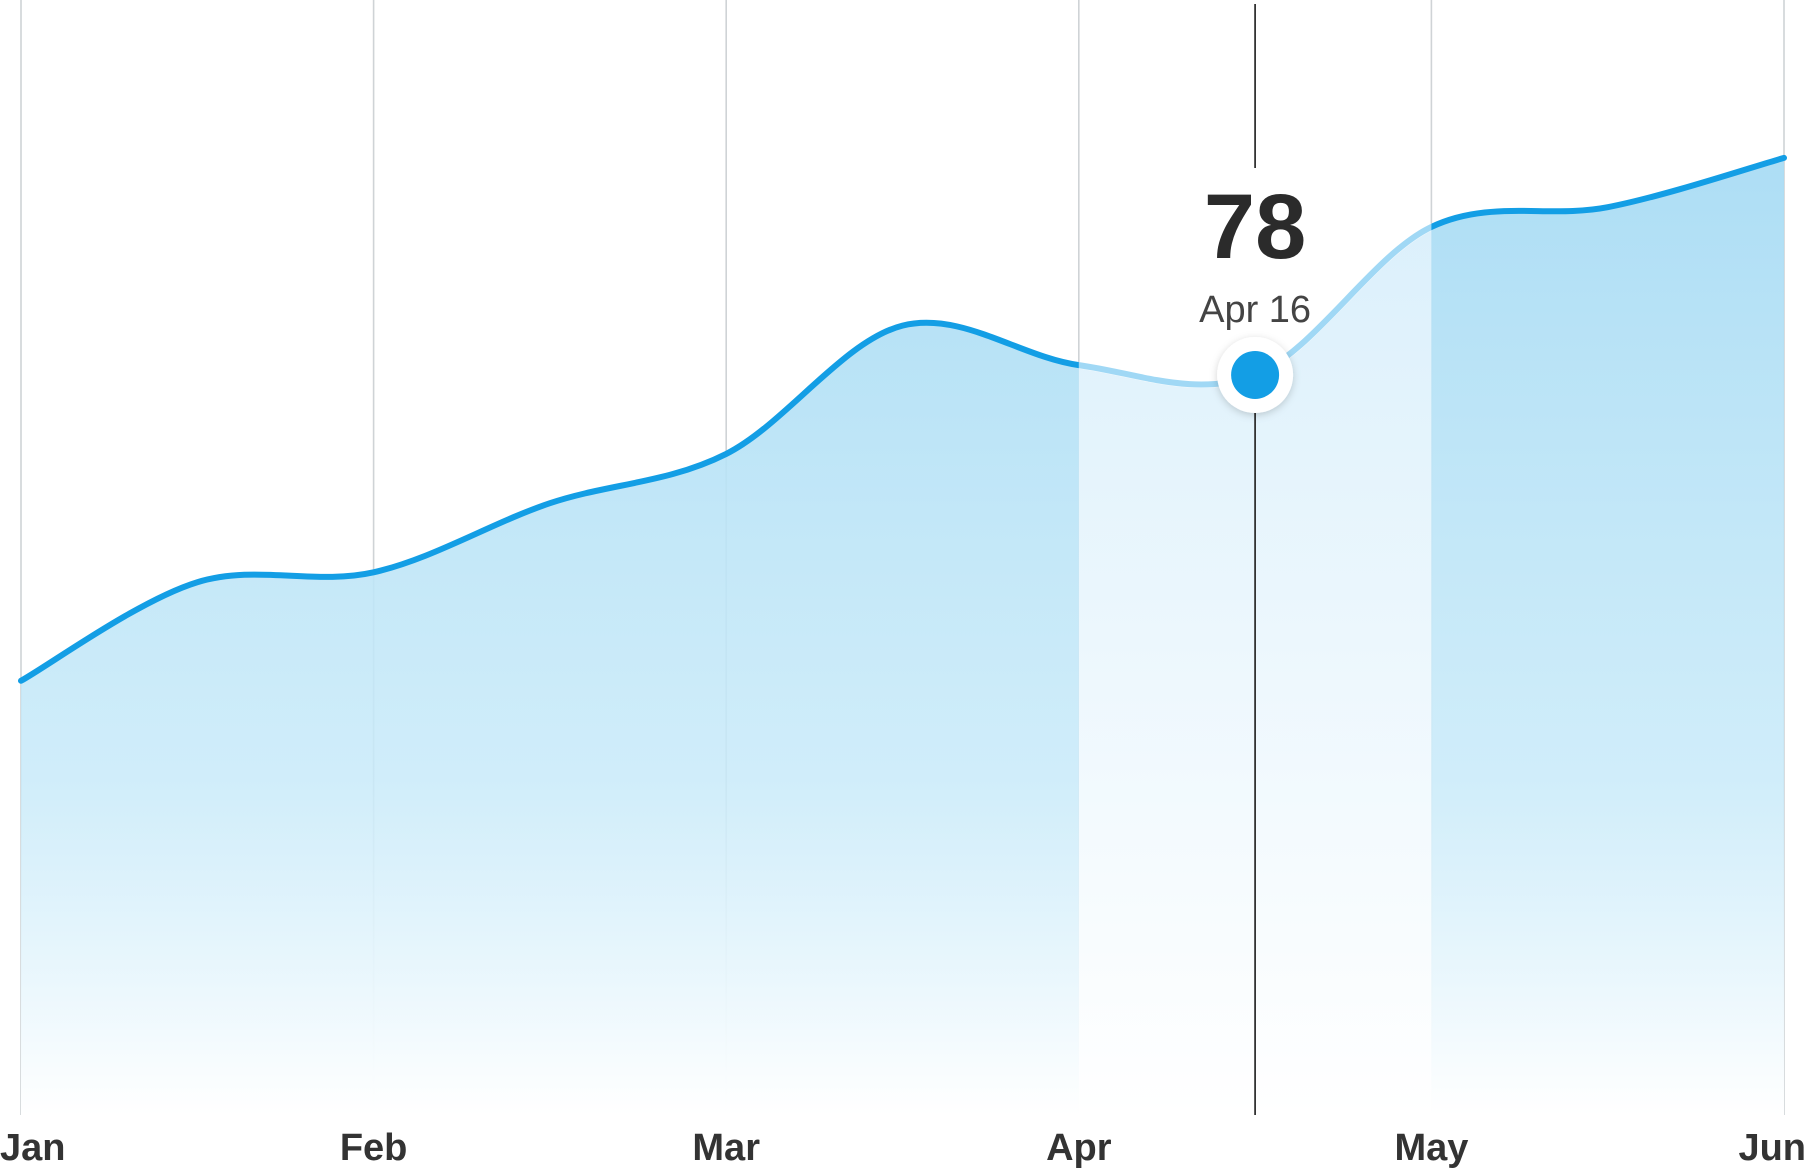 The height and width of the screenshot is (1174, 1806). What do you see at coordinates (1431, 227) in the screenshot?
I see `data-point-may` at bounding box center [1431, 227].